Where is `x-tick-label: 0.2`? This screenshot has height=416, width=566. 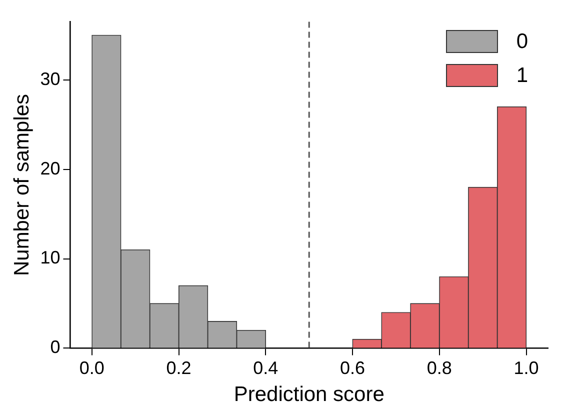
x-tick-label: 0.2 is located at coordinates (179, 368).